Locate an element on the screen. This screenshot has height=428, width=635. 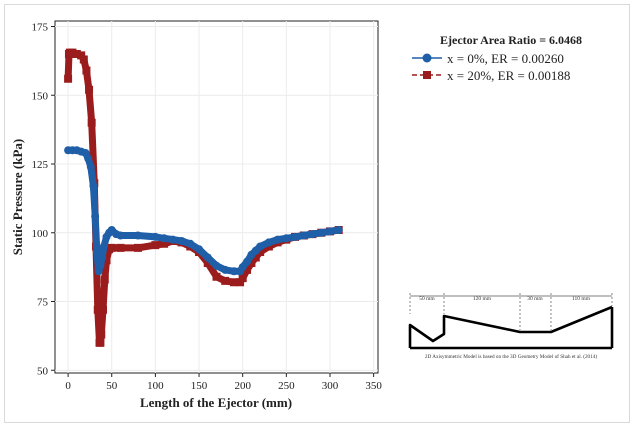
x-tick-label: 50 is located at coordinates (112, 386).